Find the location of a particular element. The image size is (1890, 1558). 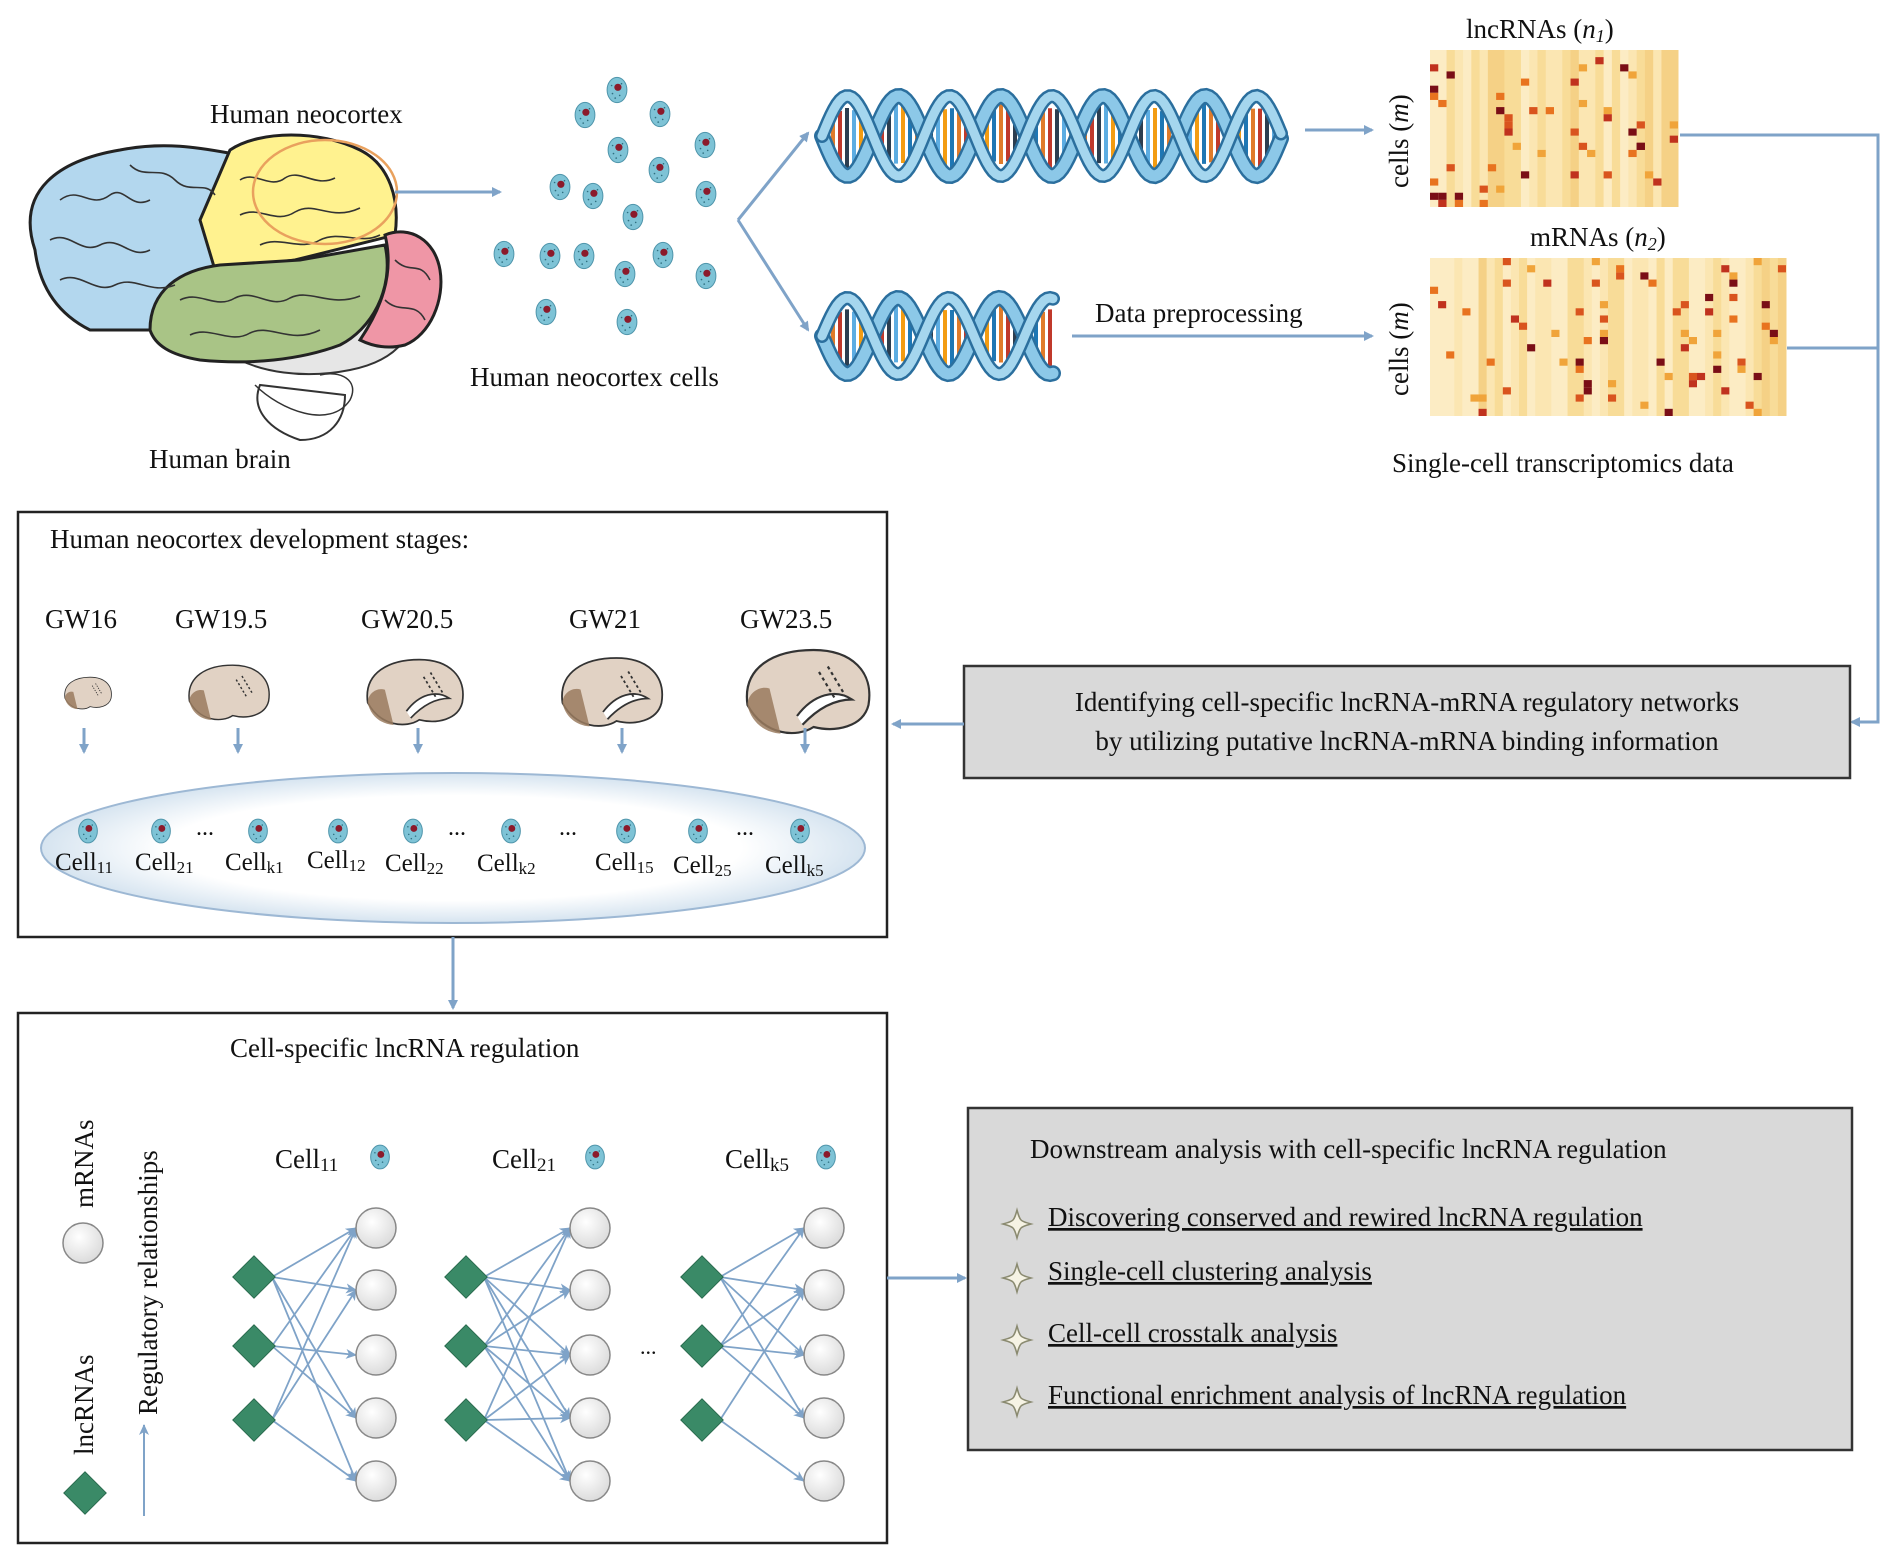

fetal-brain-shading is located at coordinates (764, 710).